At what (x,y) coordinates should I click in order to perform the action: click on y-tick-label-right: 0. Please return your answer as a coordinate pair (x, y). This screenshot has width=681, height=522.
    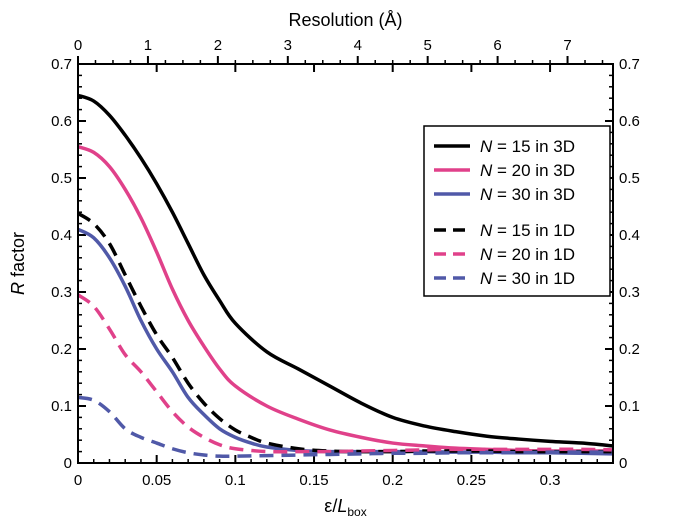
    Looking at the image, I should click on (623, 463).